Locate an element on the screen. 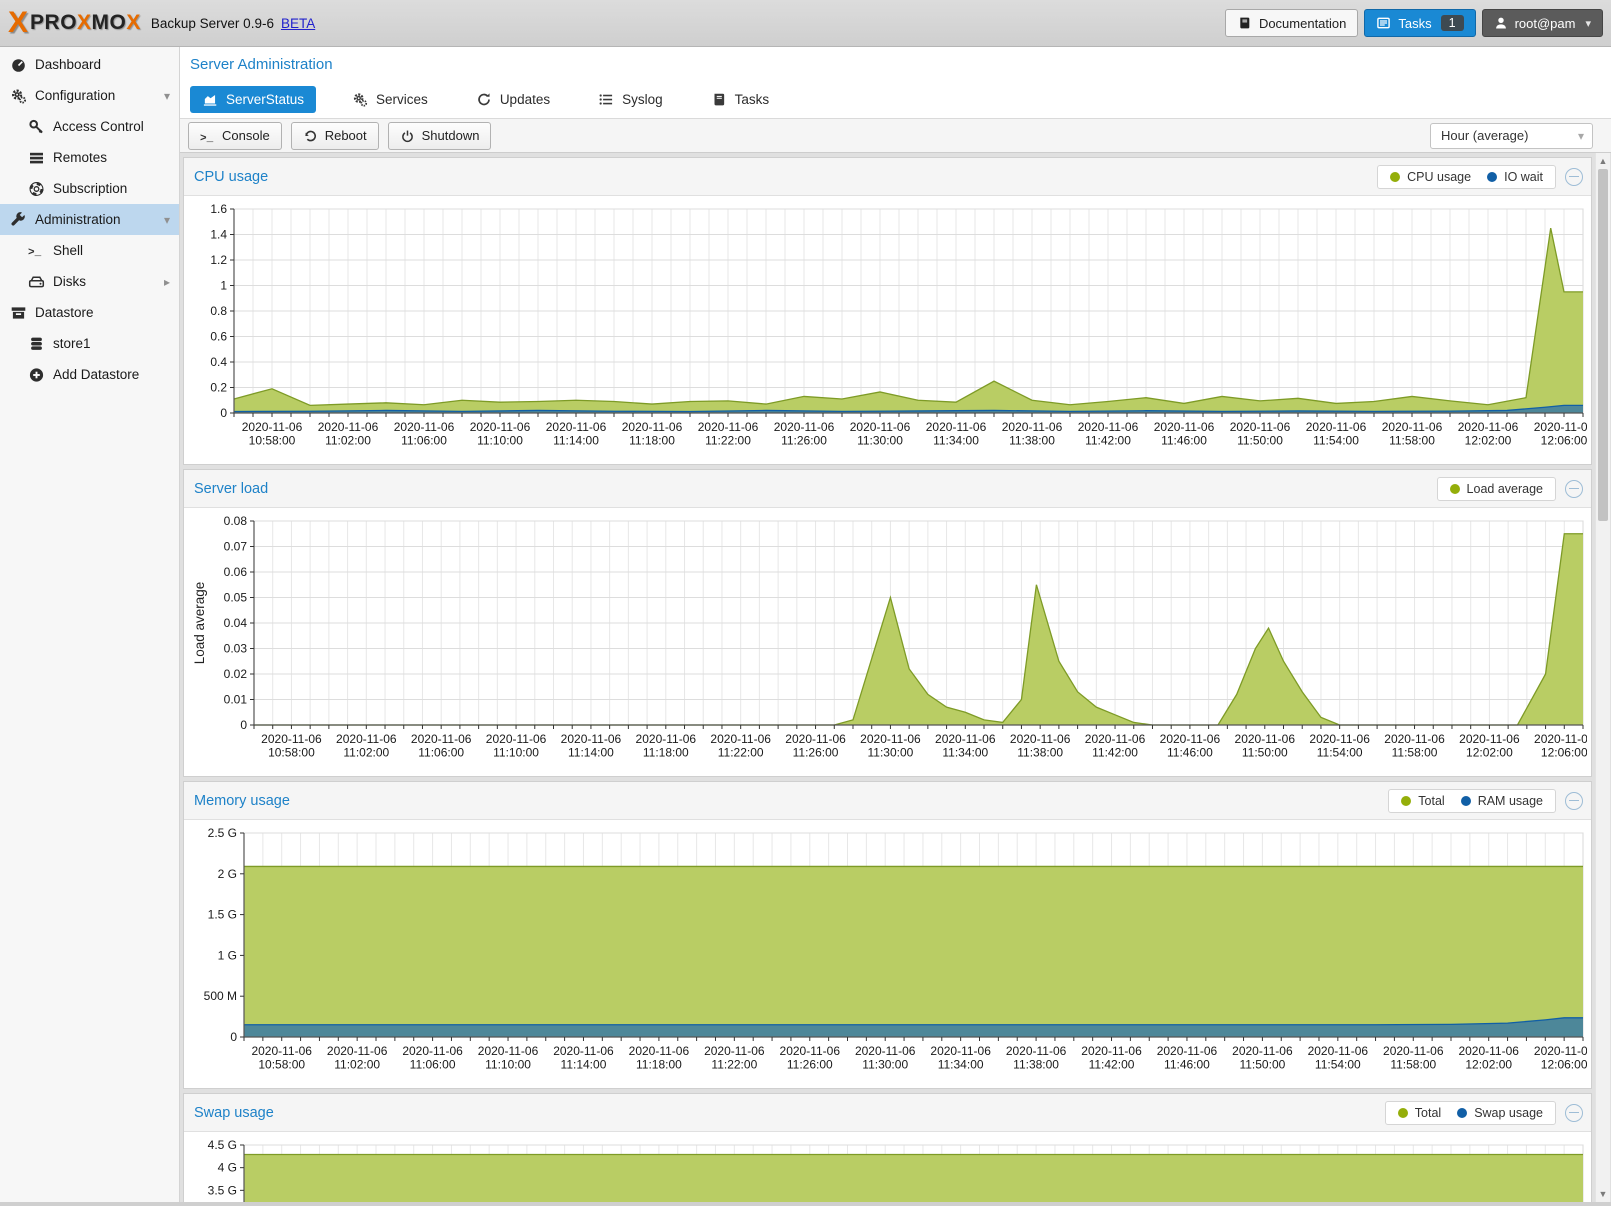 This screenshot has width=1611, height=1206. sidebar-item-label: Subscription is located at coordinates (90, 188).